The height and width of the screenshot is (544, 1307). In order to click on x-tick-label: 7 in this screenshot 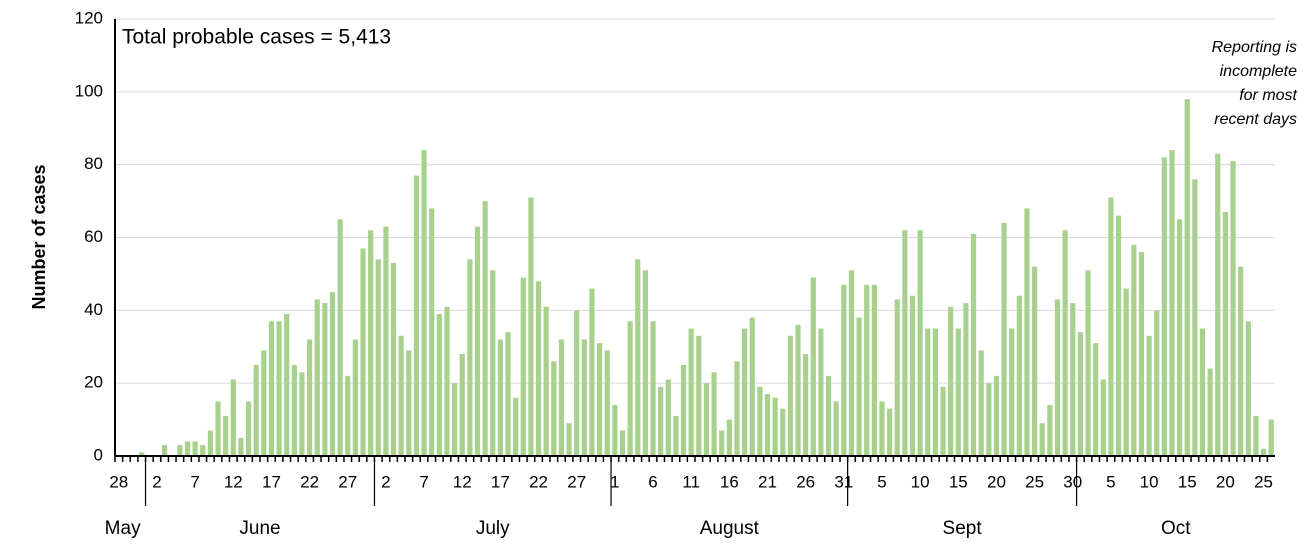, I will do `click(194, 481)`.